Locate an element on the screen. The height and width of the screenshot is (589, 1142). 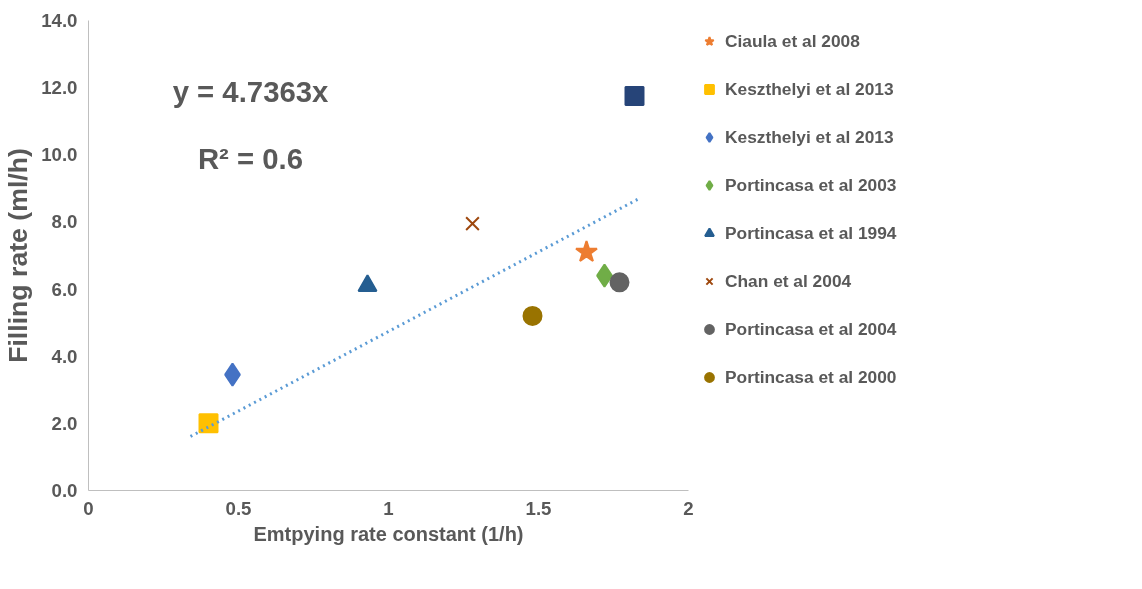
x-tick-label: 1 is located at coordinates (388, 508).